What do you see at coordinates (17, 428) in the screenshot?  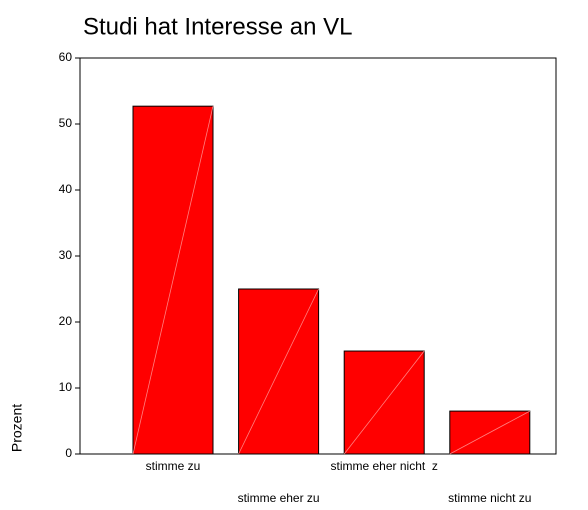 I see `y-axis-label: Prozent` at bounding box center [17, 428].